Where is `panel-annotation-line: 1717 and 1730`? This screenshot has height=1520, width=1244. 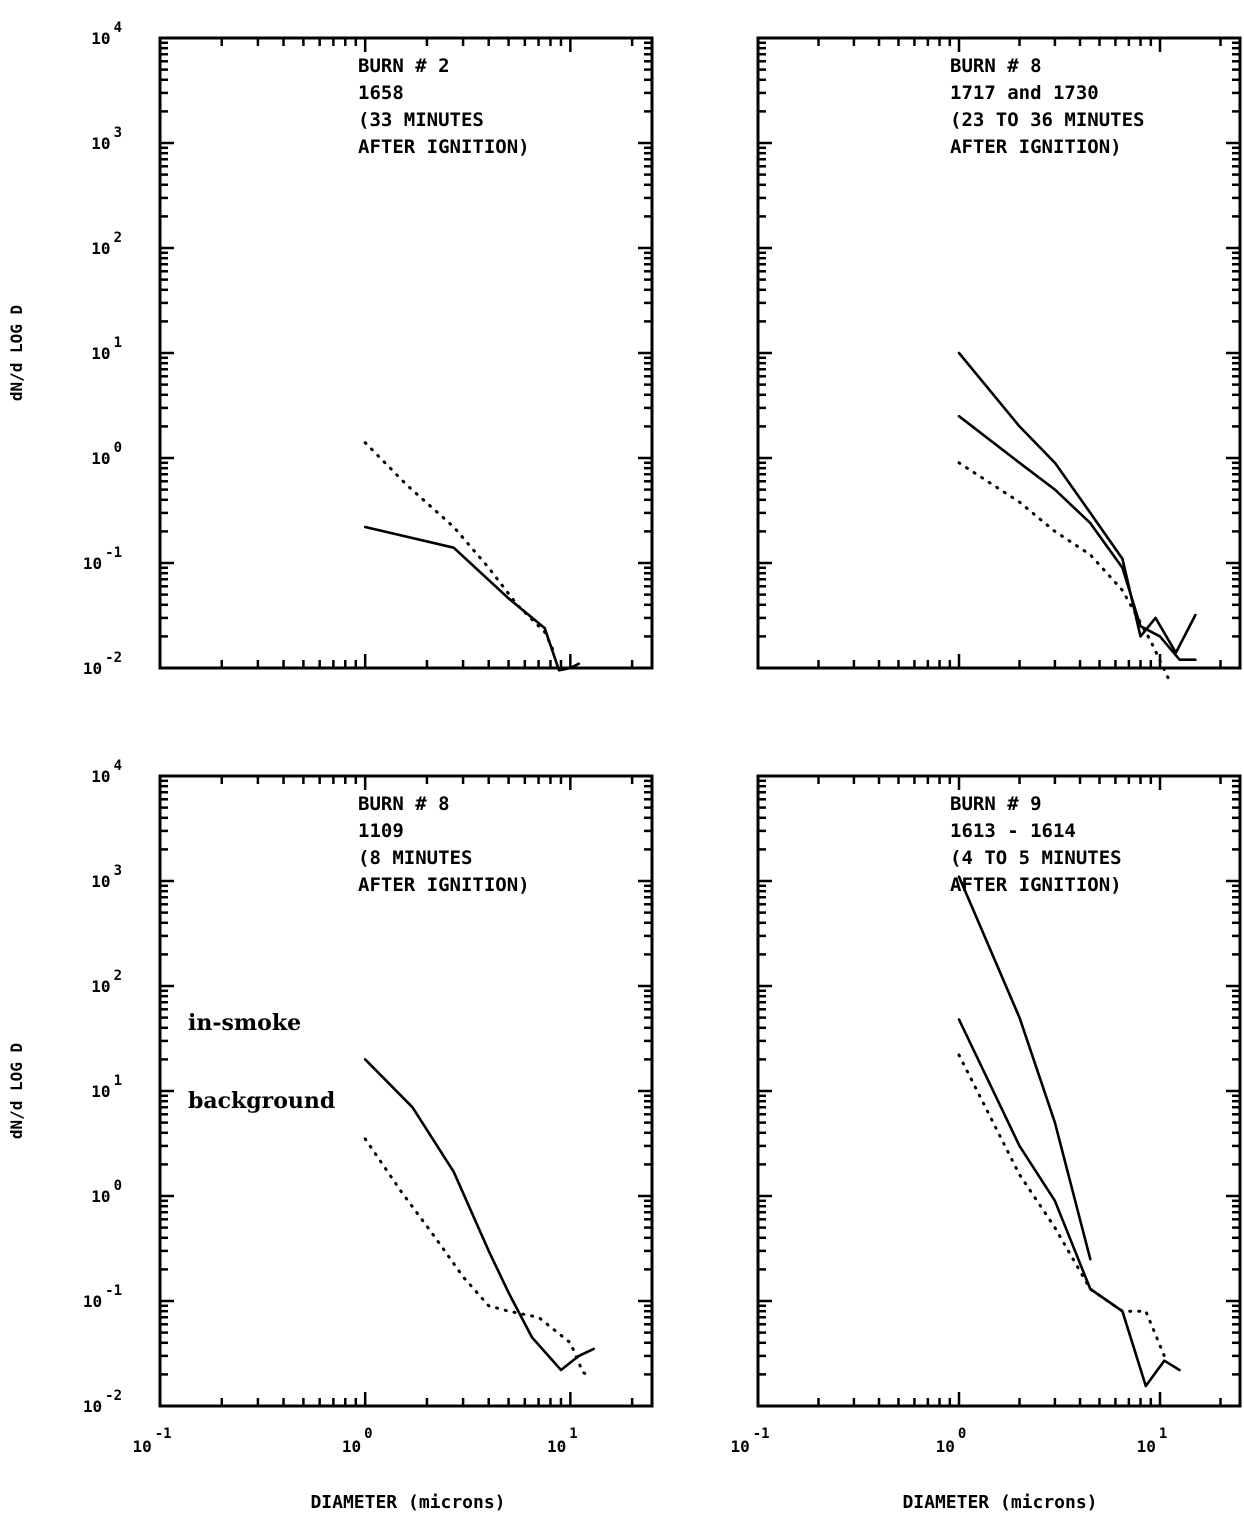
panel-annotation-line: 1717 and 1730 is located at coordinates (1024, 93).